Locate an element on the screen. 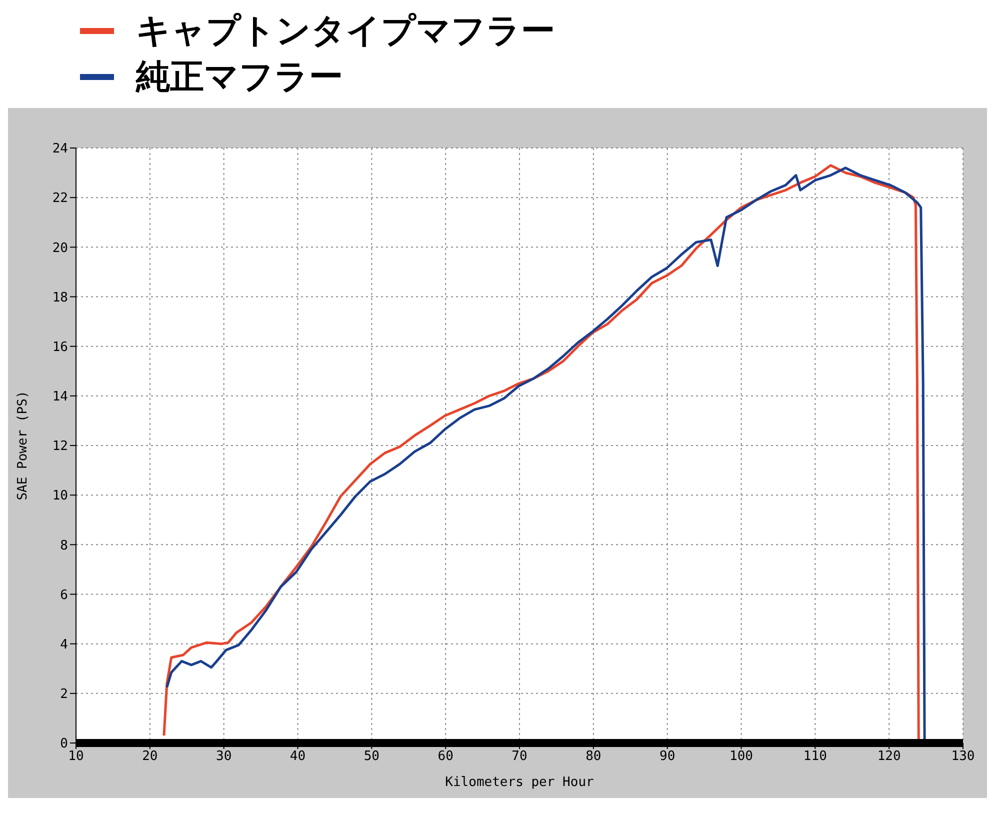  x-tick-label: 30 is located at coordinates (224, 756).